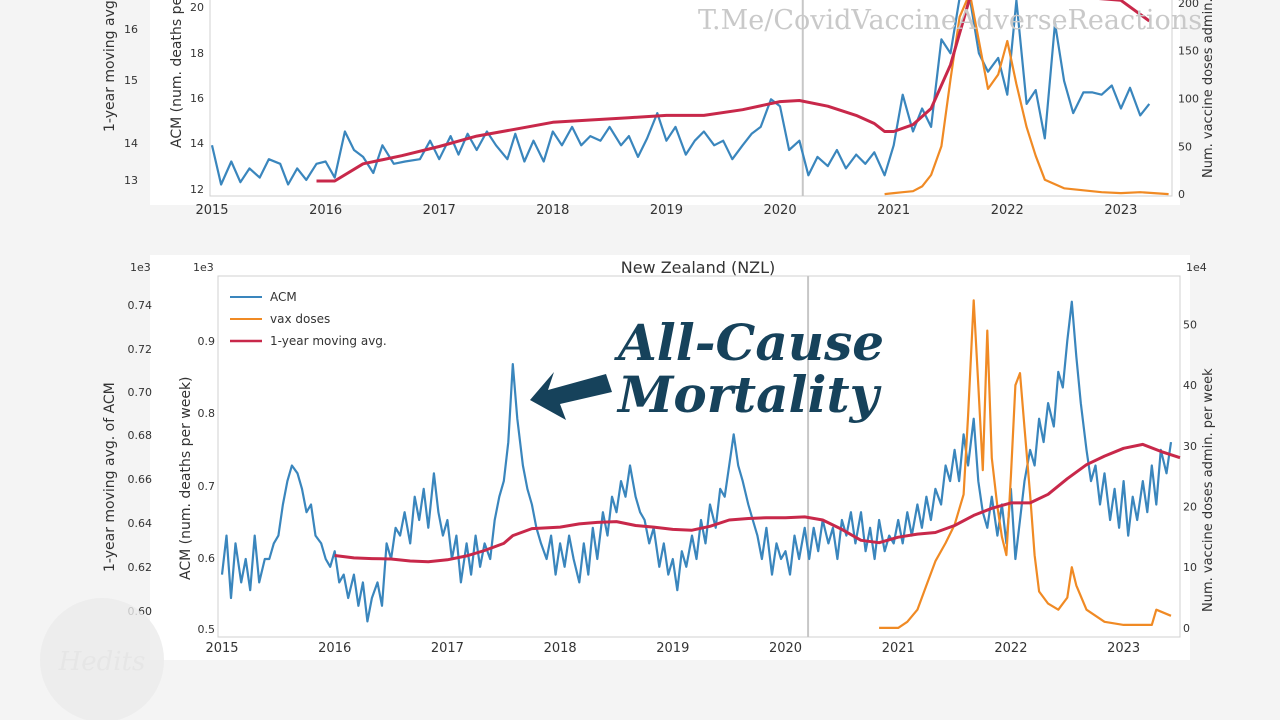 This screenshot has width=1280, height=720. What do you see at coordinates (1190, 567) in the screenshot?
I see `right-y-tick-label: 10` at bounding box center [1190, 567].